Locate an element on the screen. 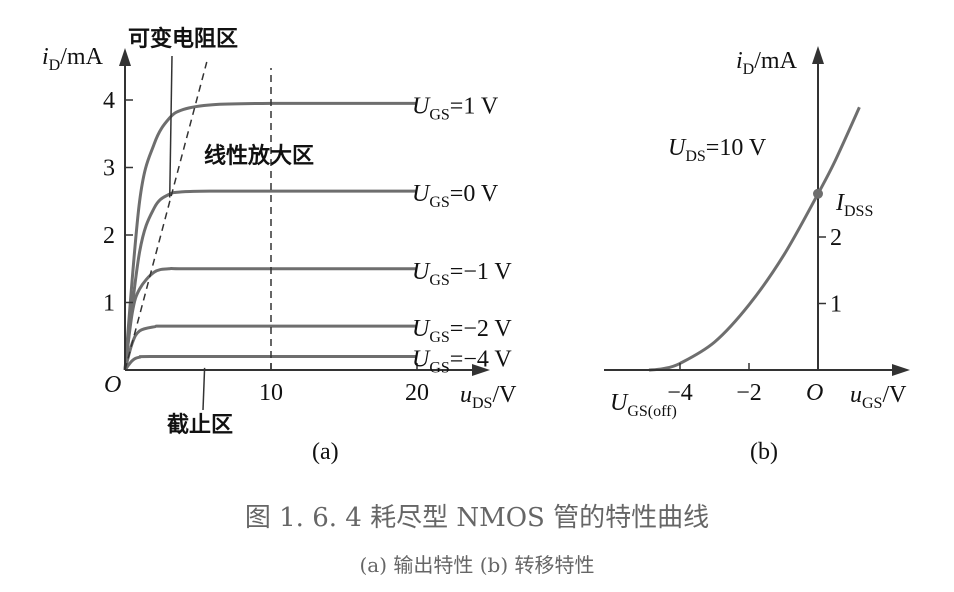 This screenshot has height=592, width=954. x-ticks: −4 −2 is located at coordinates (714, 384).